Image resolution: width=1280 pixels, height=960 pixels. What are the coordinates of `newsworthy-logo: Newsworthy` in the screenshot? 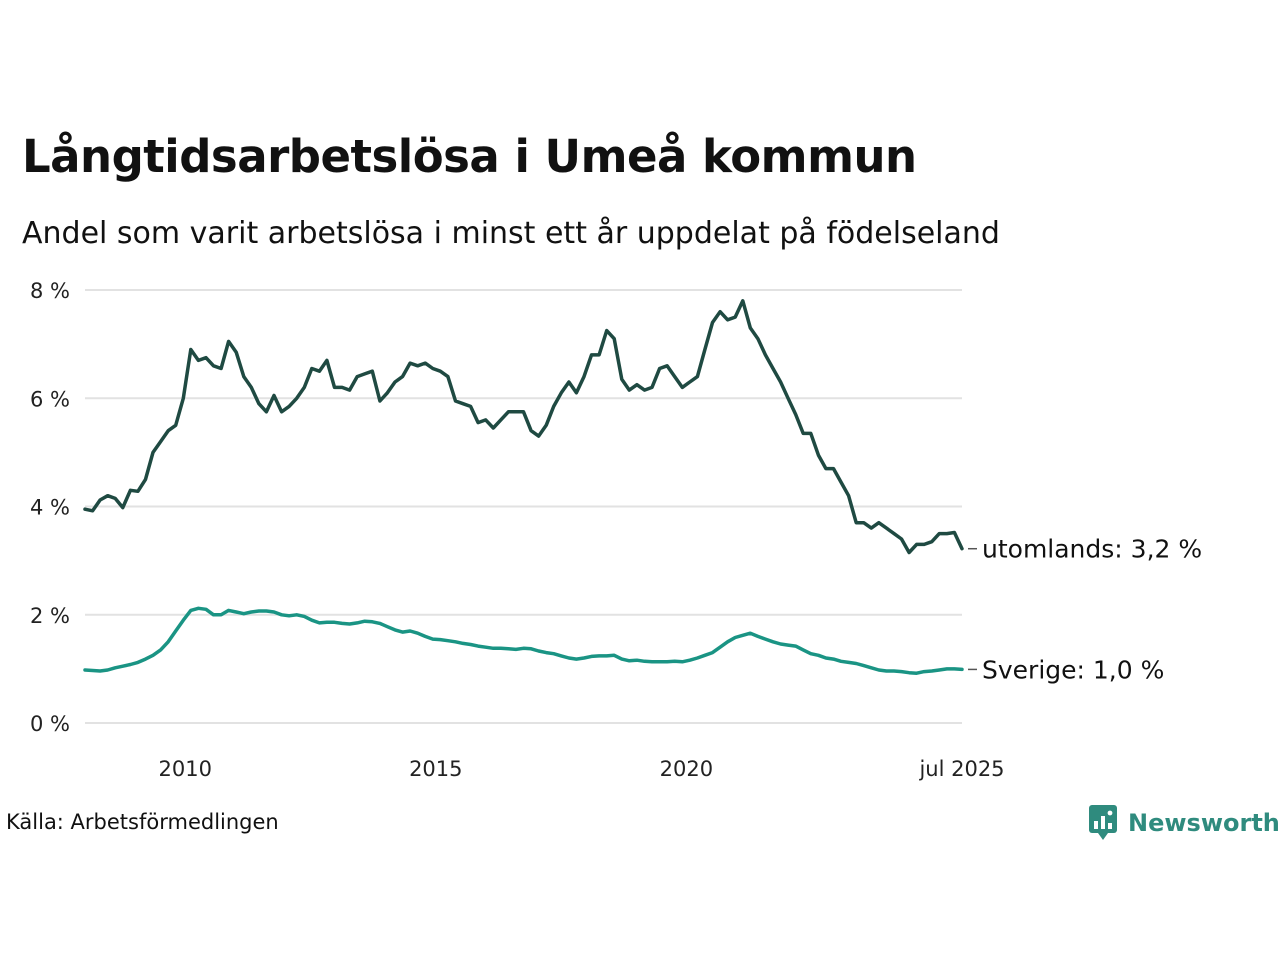 It's located at (1184, 823).